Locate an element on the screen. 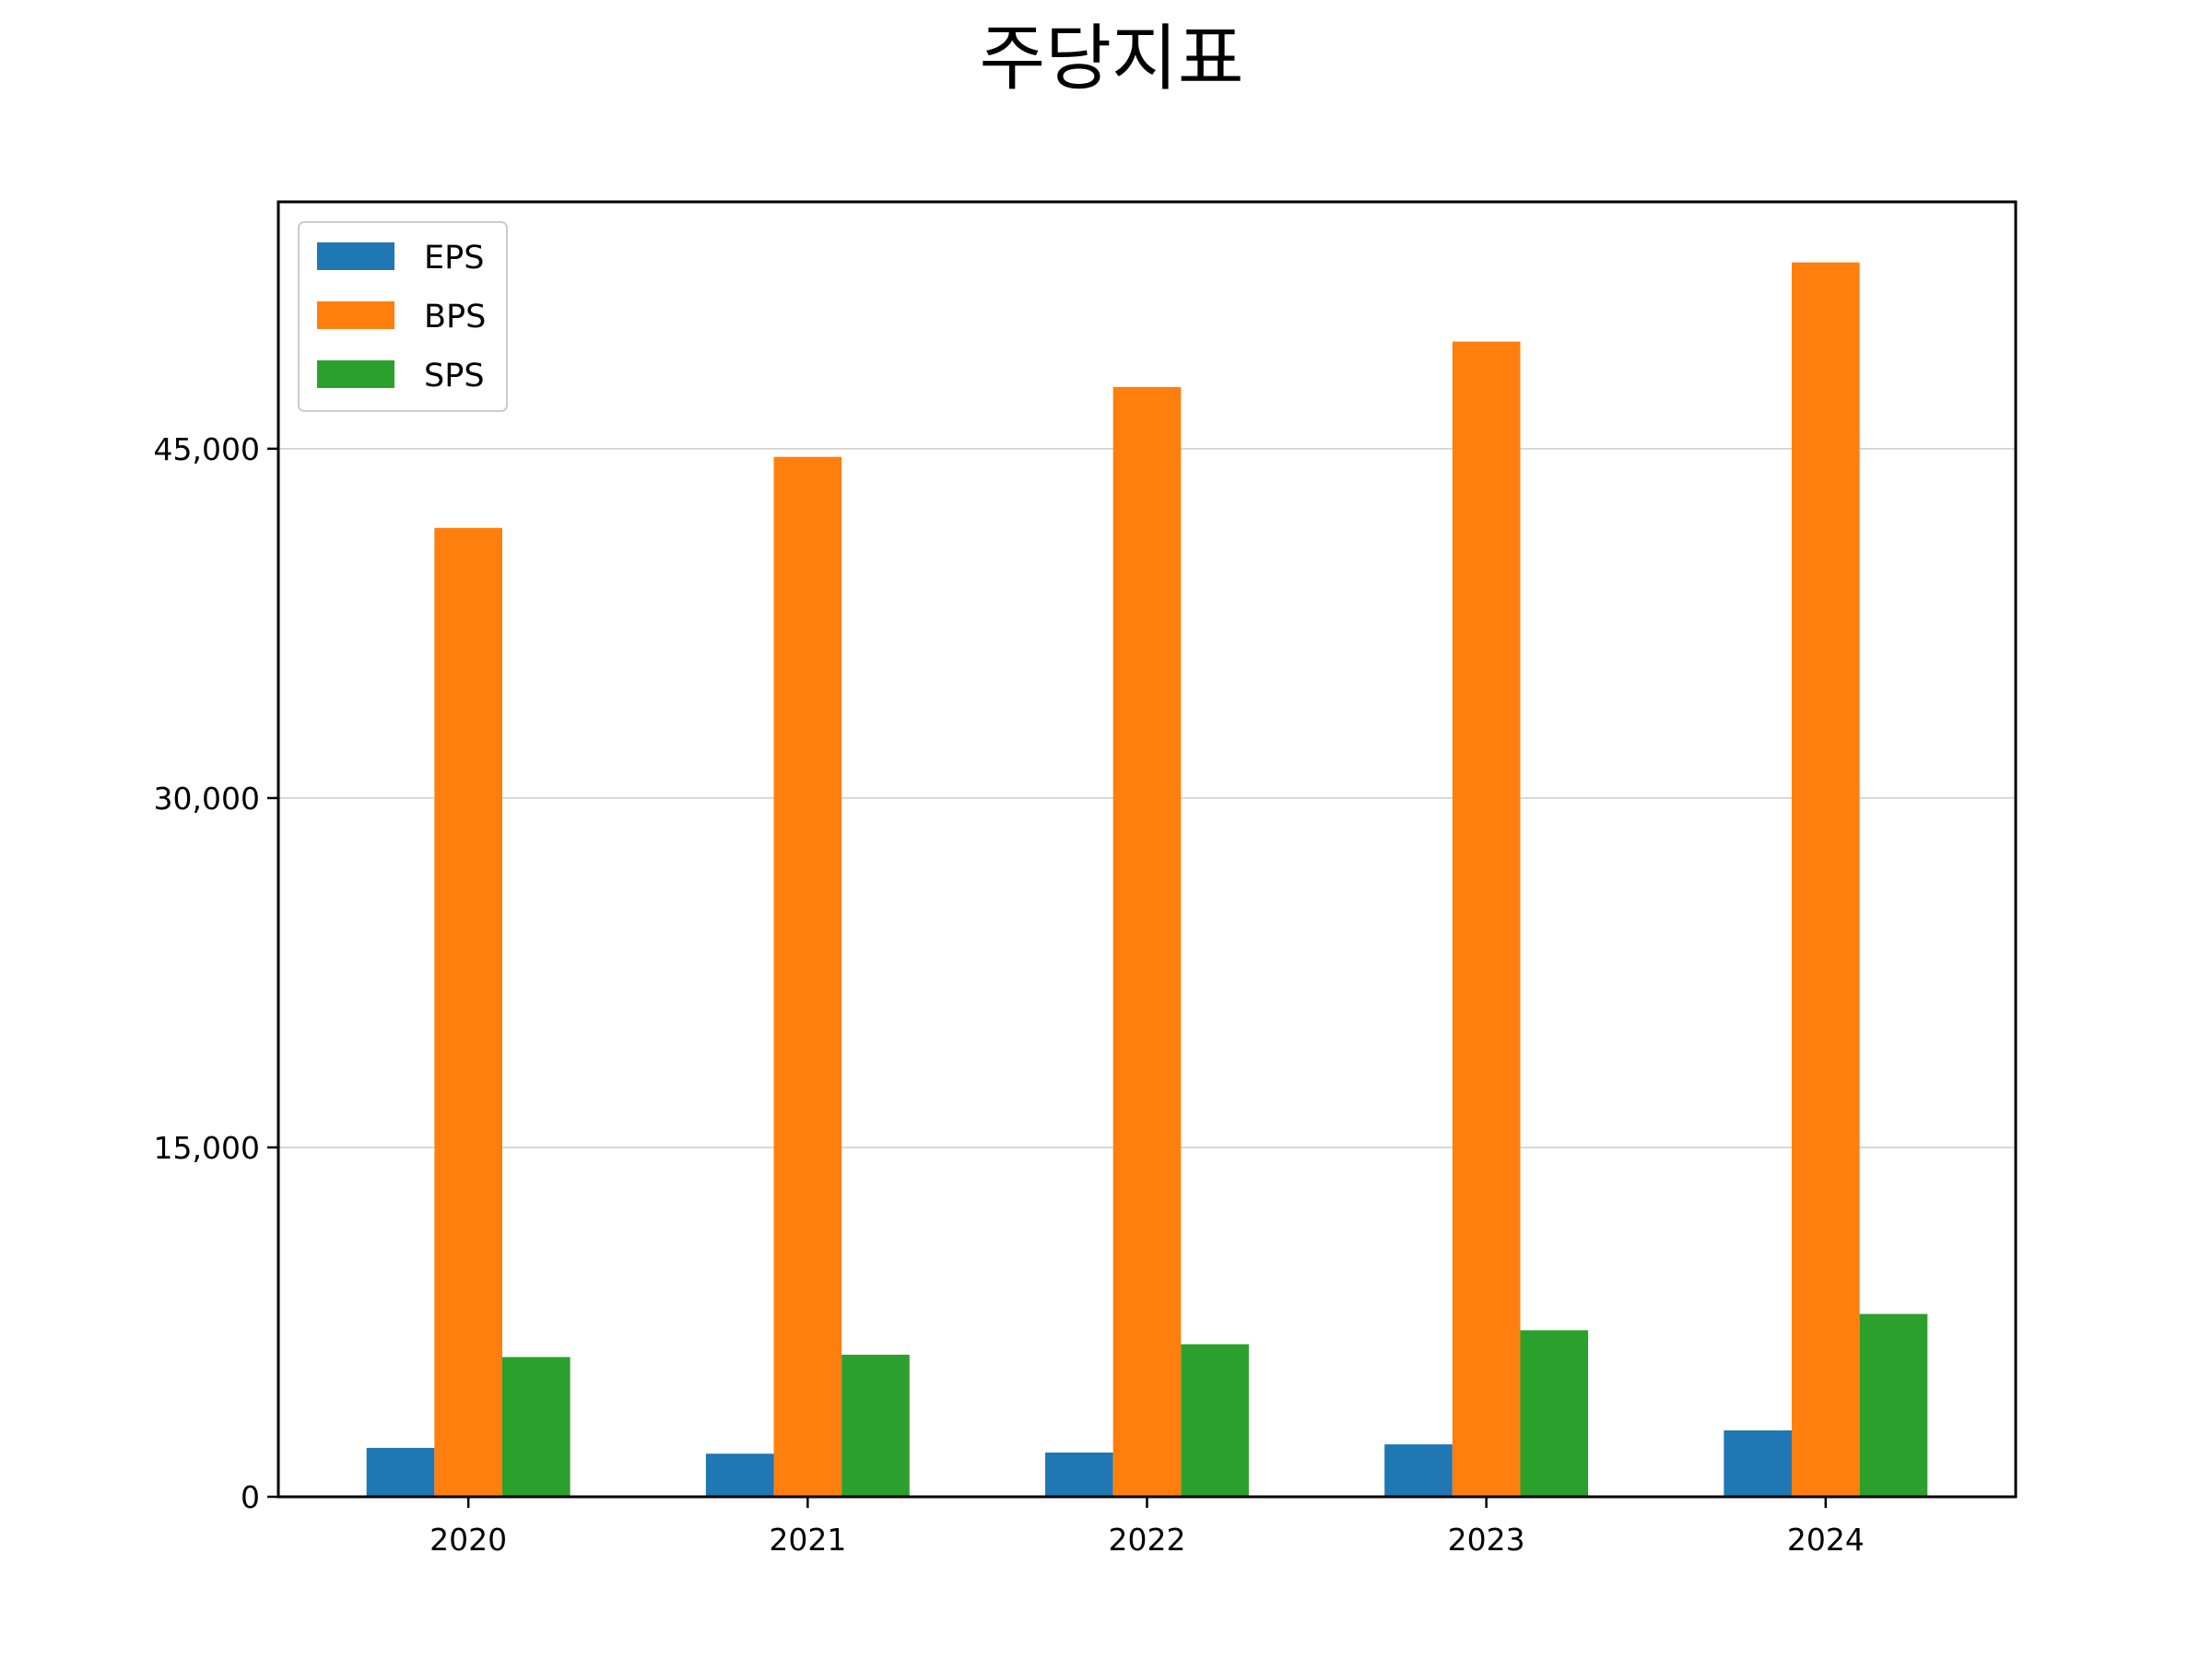 The height and width of the screenshot is (1659, 2212). legend-swatch-eps is located at coordinates (355, 256).